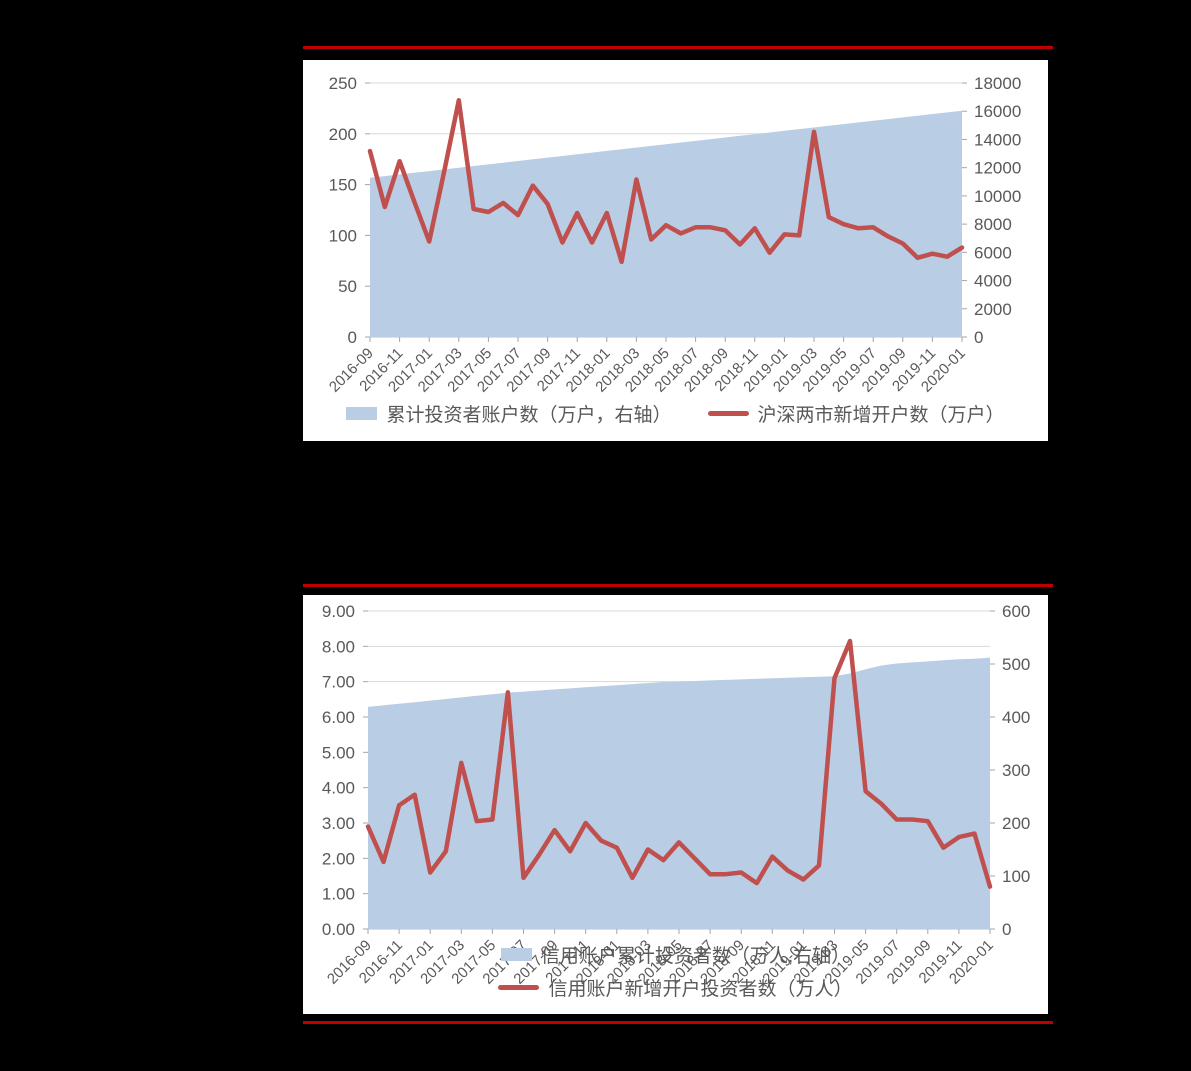 The image size is (1191, 1071). Describe the element at coordinates (700, 989) in the screenshot. I see `legend-label-credit-new: 信用账户新增开户投资者数（万人）` at that location.